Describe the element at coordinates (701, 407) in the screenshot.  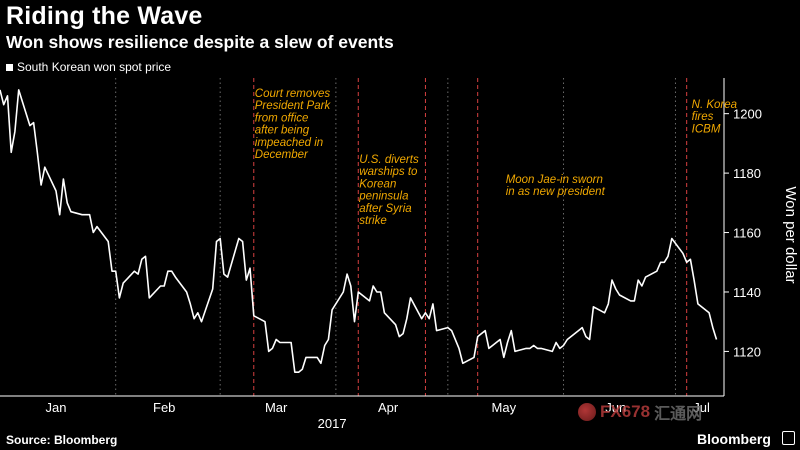
I see `x-tick-label: Jul` at that location.